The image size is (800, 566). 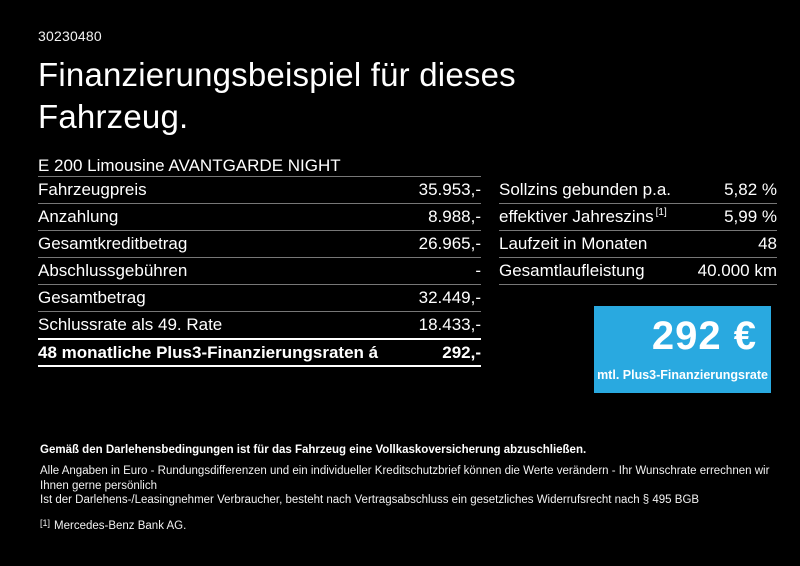 I want to click on row-label: Gesamtbetrag, so click(x=92, y=297).